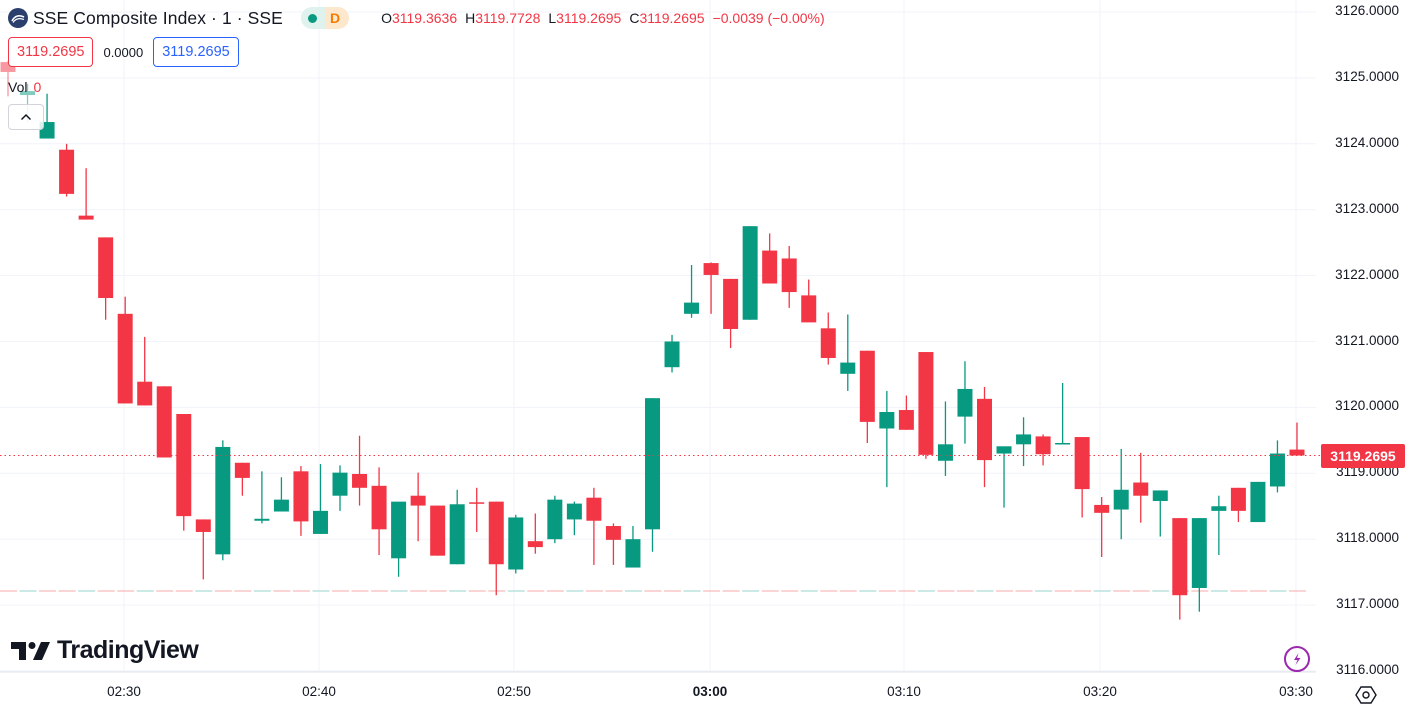 The width and height of the screenshot is (1405, 707). I want to click on volume-value: 0, so click(37, 87).